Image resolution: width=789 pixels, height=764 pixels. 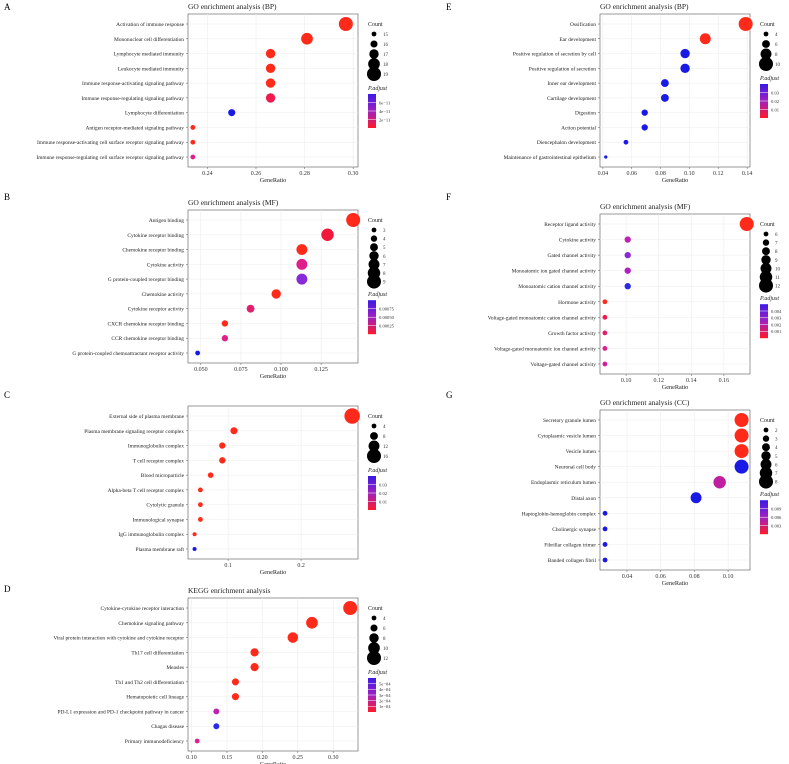 What do you see at coordinates (764, 321) in the screenshot?
I see `color-legend-bar` at bounding box center [764, 321].